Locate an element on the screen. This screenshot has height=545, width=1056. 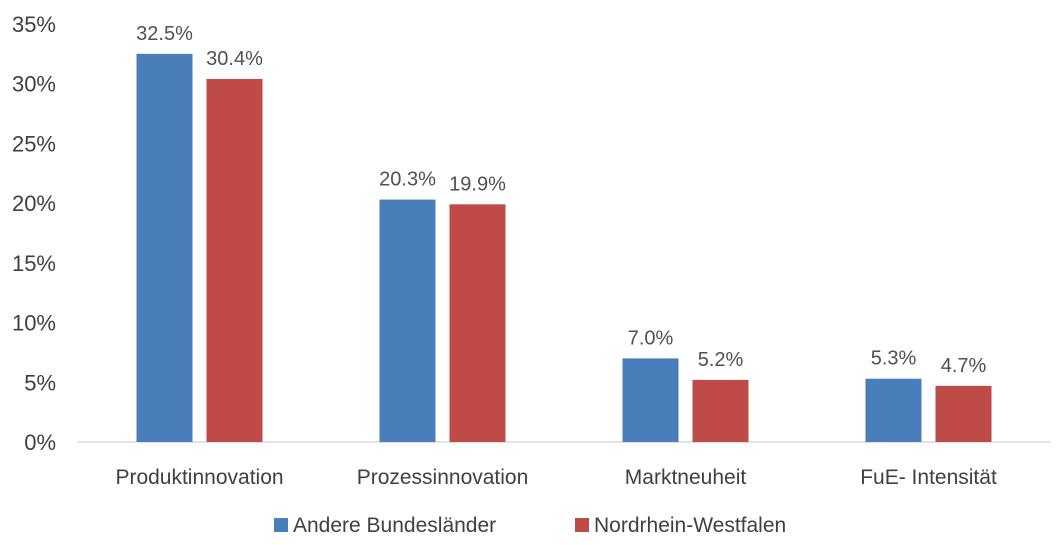
data-label: 5.3% is located at coordinates (894, 359).